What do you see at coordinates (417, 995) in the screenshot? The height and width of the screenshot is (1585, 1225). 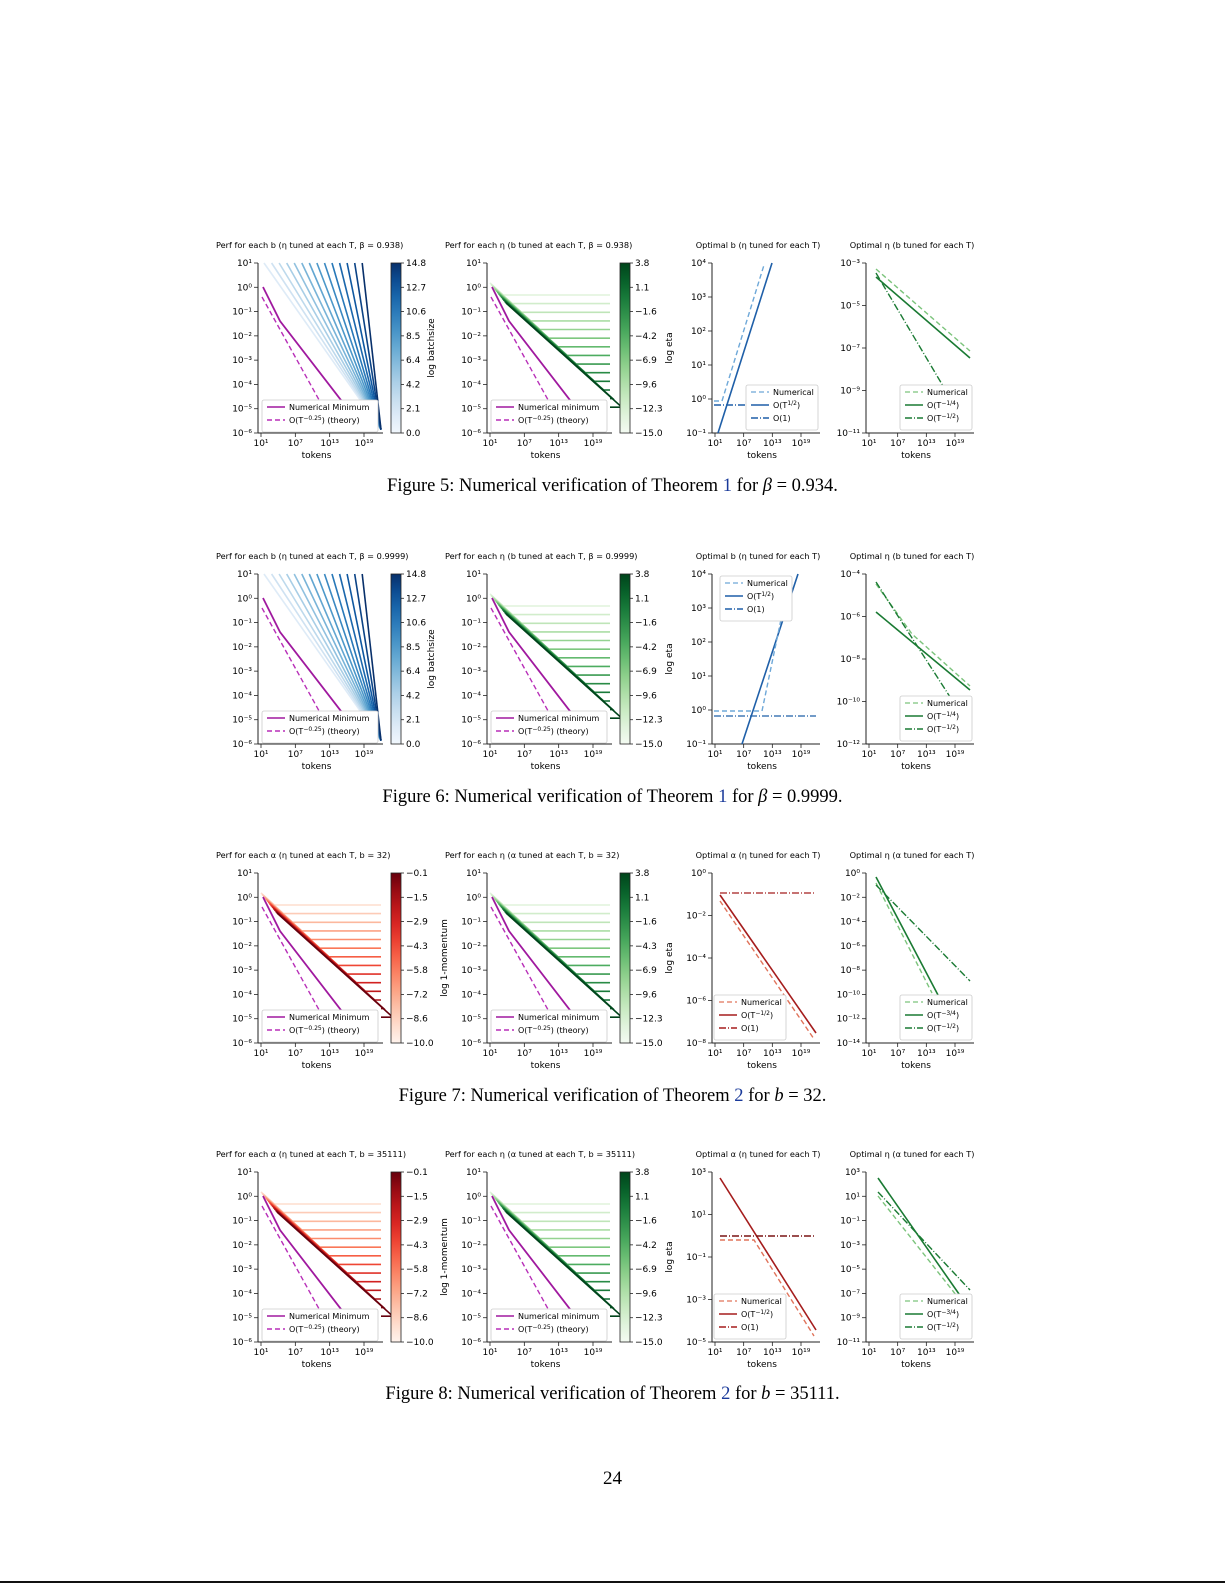 I see `colorbar-tick-label: −7.2` at bounding box center [417, 995].